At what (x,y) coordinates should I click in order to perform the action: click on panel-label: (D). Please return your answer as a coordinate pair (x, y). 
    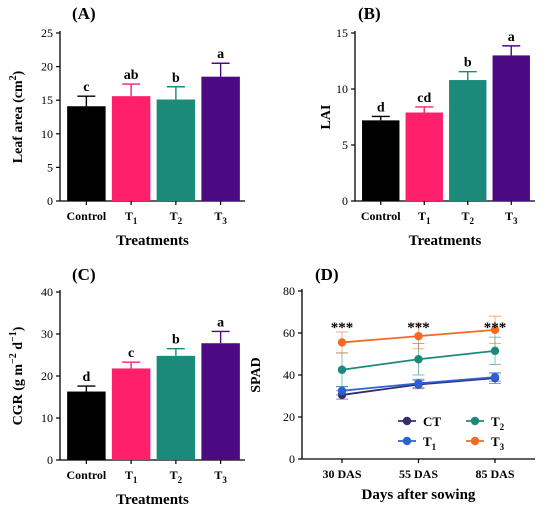
    Looking at the image, I should click on (327, 274).